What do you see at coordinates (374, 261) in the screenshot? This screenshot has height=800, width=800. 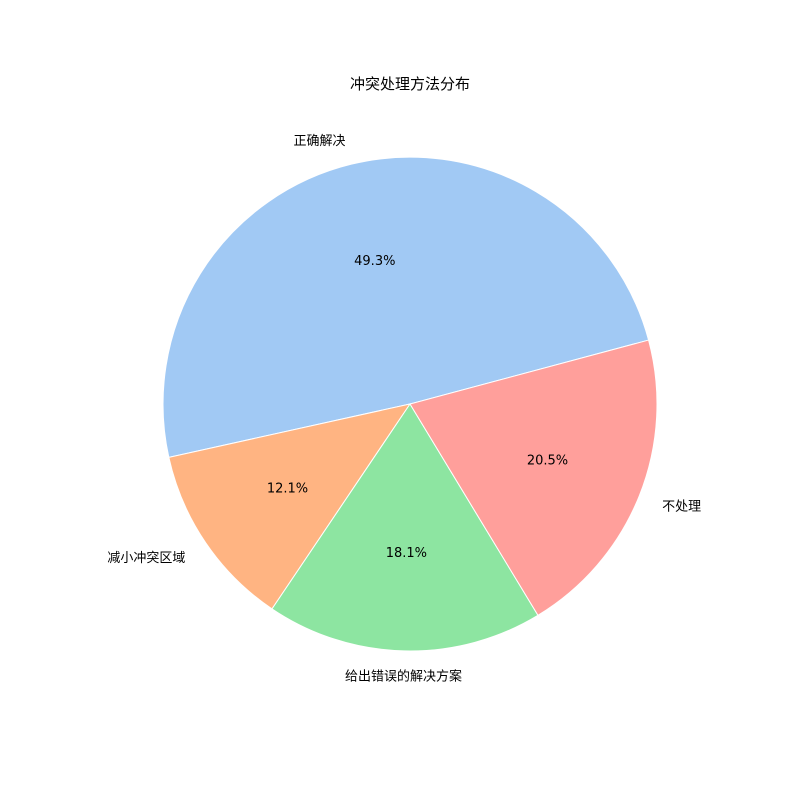 I see `slice-percent-label: 49.3%` at bounding box center [374, 261].